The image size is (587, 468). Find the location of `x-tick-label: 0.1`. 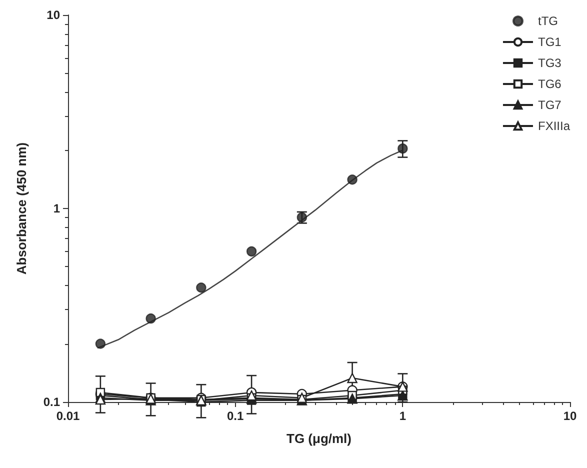

x-tick-label: 0.1 is located at coordinates (235, 416).